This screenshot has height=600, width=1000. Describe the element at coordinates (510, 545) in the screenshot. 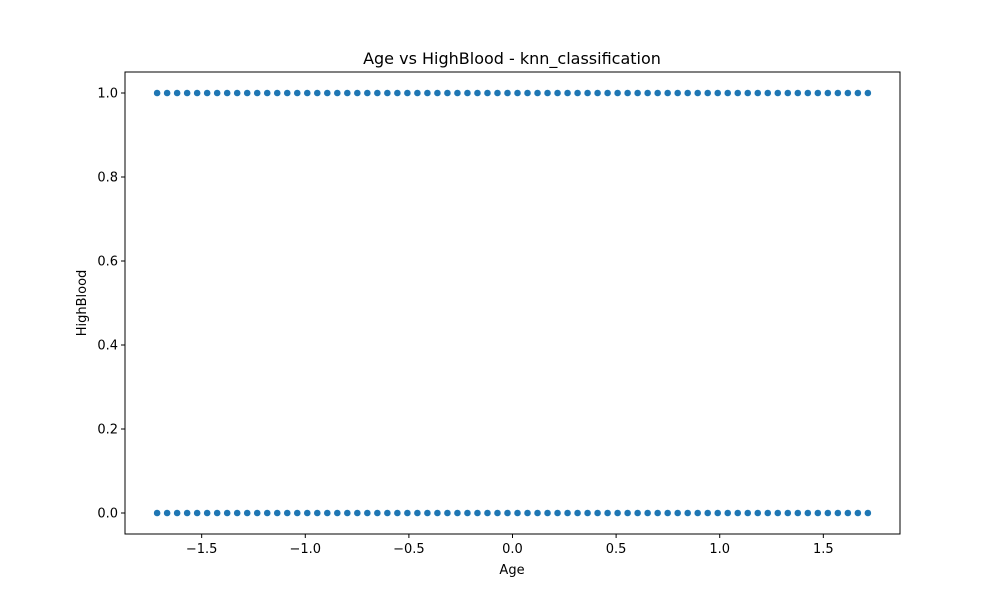

I see `x-axis-ticks: −1.5 −1.0 −0.5 0.0 0.5 1.0 1.5` at that location.